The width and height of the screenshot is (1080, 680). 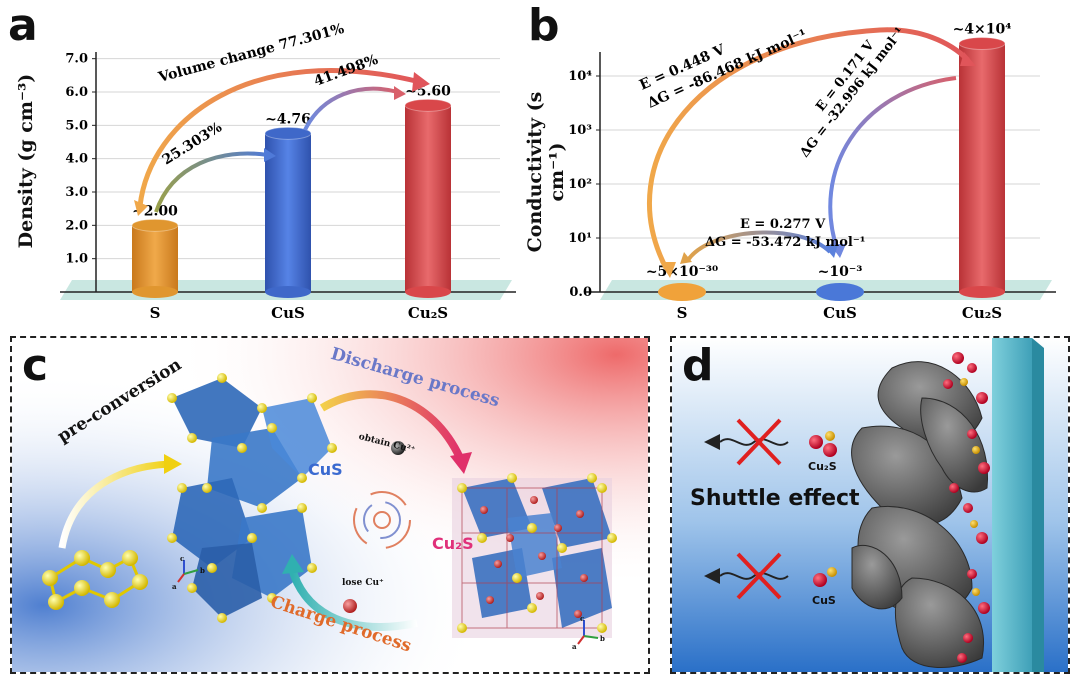 What do you see at coordinates (580, 184) in the screenshot?
I see `panel-b-ytick: 10²` at bounding box center [580, 184].